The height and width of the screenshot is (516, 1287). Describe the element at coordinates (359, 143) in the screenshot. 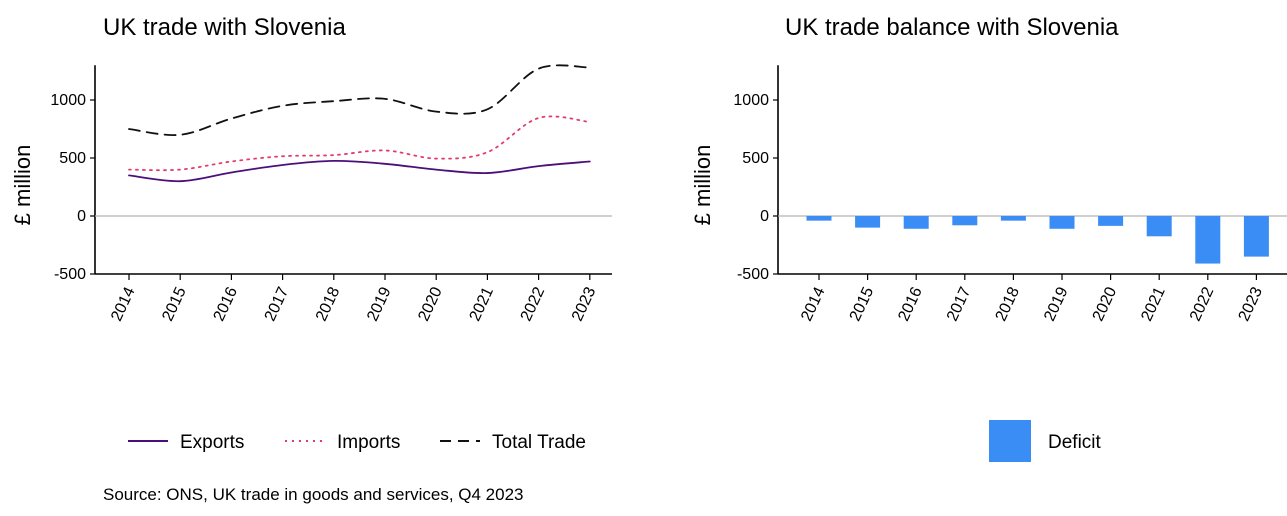

I see `series-line-imports` at that location.